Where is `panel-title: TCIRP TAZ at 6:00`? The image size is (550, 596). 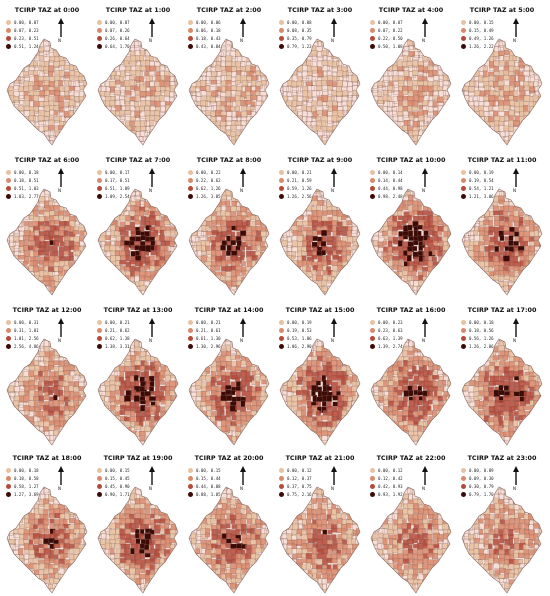 panel-title: TCIRP TAZ at 6:00 is located at coordinates (47, 160).